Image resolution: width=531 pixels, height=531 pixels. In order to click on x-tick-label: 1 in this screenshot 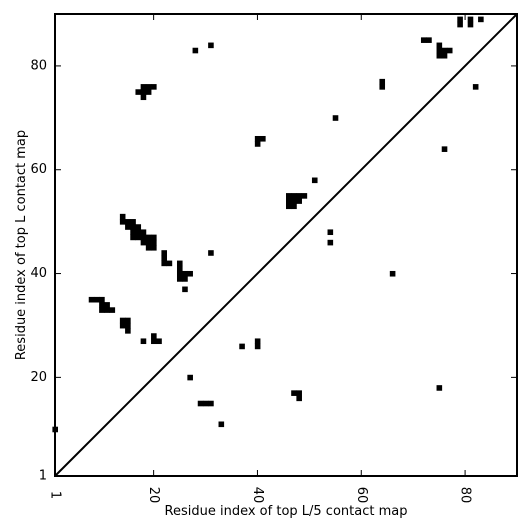, I will do `click(55, 495)`.